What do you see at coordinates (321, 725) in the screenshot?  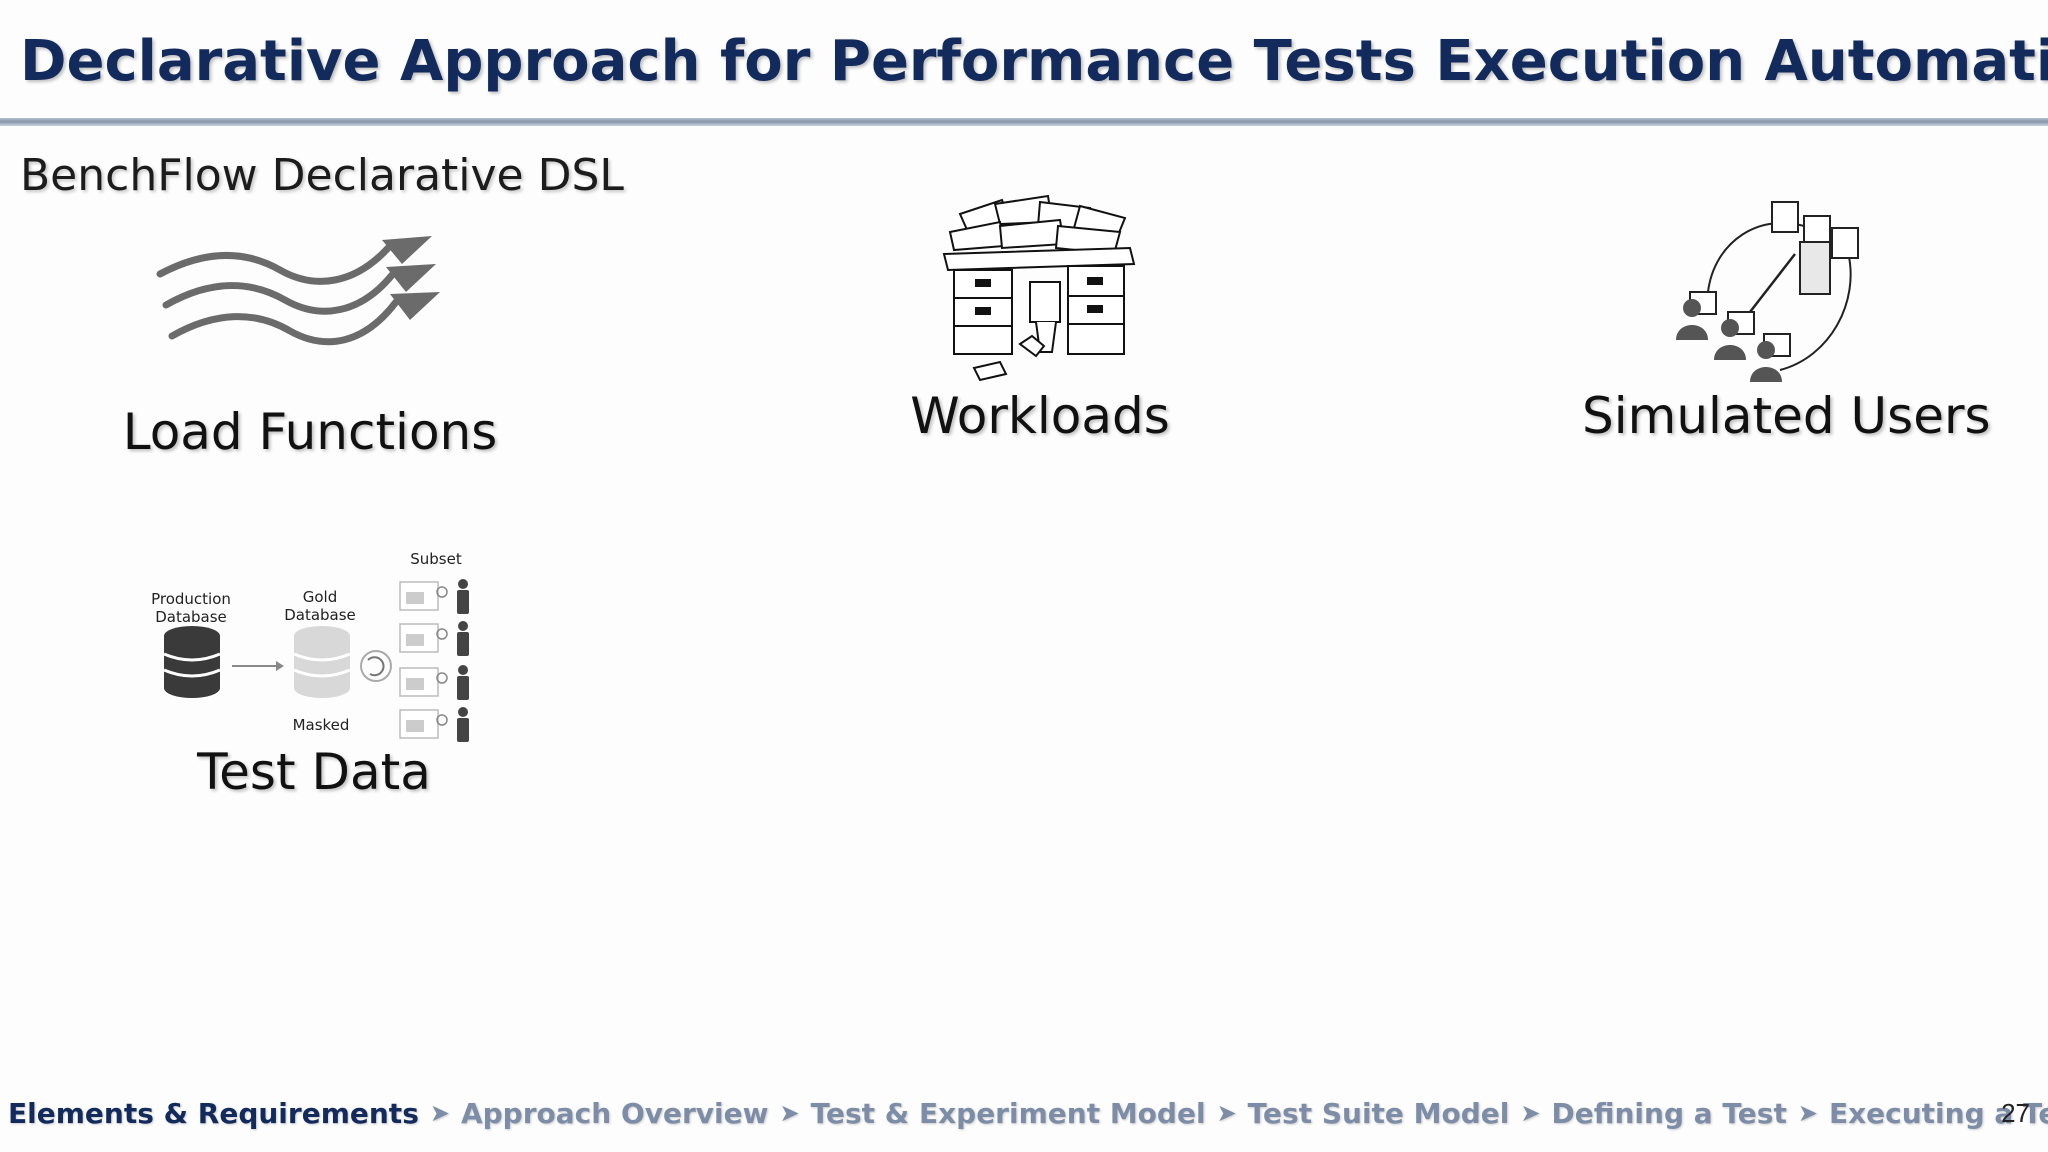 I see `masked-label: Masked` at bounding box center [321, 725].